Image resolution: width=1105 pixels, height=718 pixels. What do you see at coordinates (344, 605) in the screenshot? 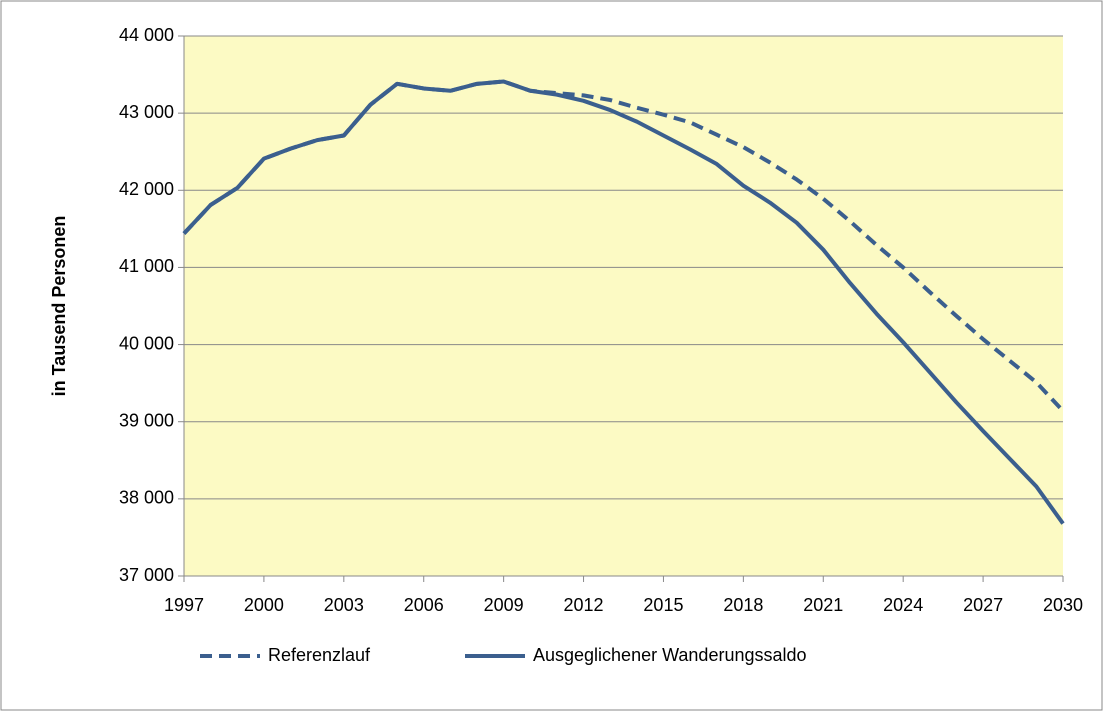
I see `x-tick-label: 2003` at bounding box center [344, 605].